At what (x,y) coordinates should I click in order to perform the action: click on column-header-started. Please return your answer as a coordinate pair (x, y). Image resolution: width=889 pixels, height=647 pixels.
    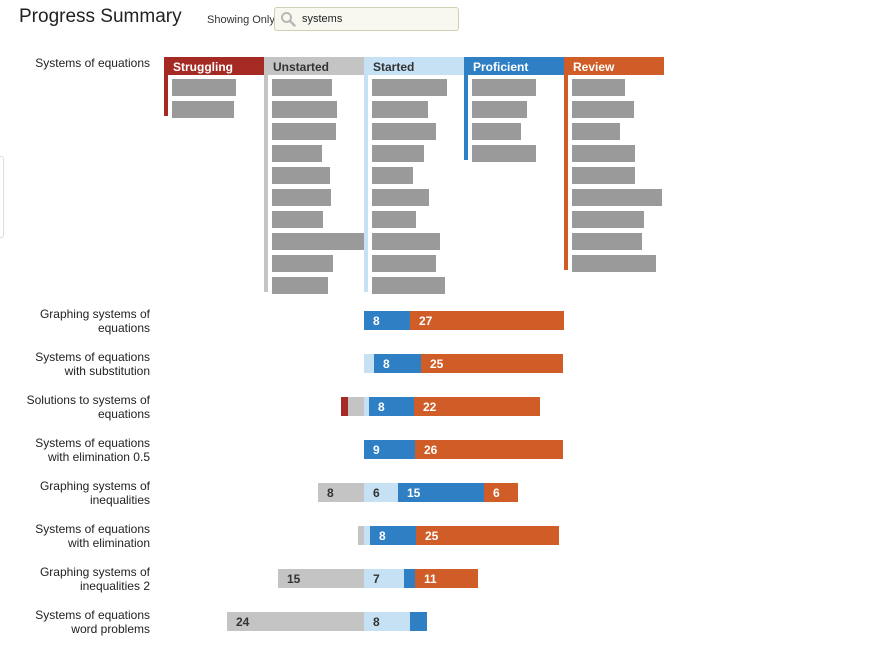
    Looking at the image, I should click on (414, 66).